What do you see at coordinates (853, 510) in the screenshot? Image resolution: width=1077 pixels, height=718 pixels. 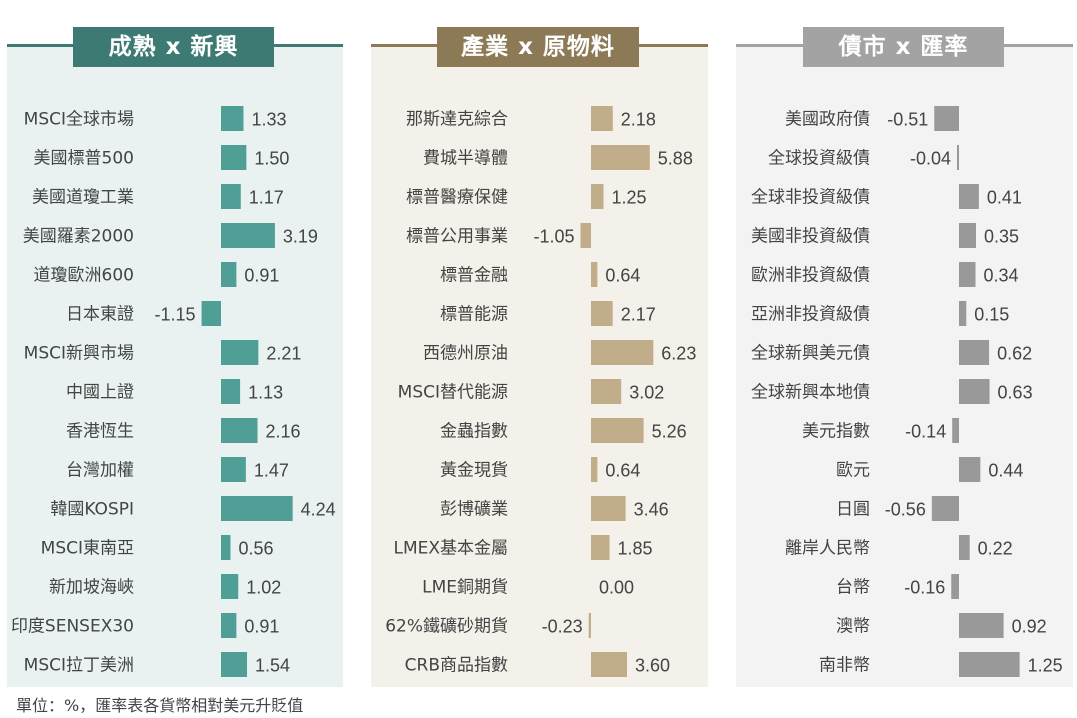 I see `category-label: 日圓` at bounding box center [853, 510].